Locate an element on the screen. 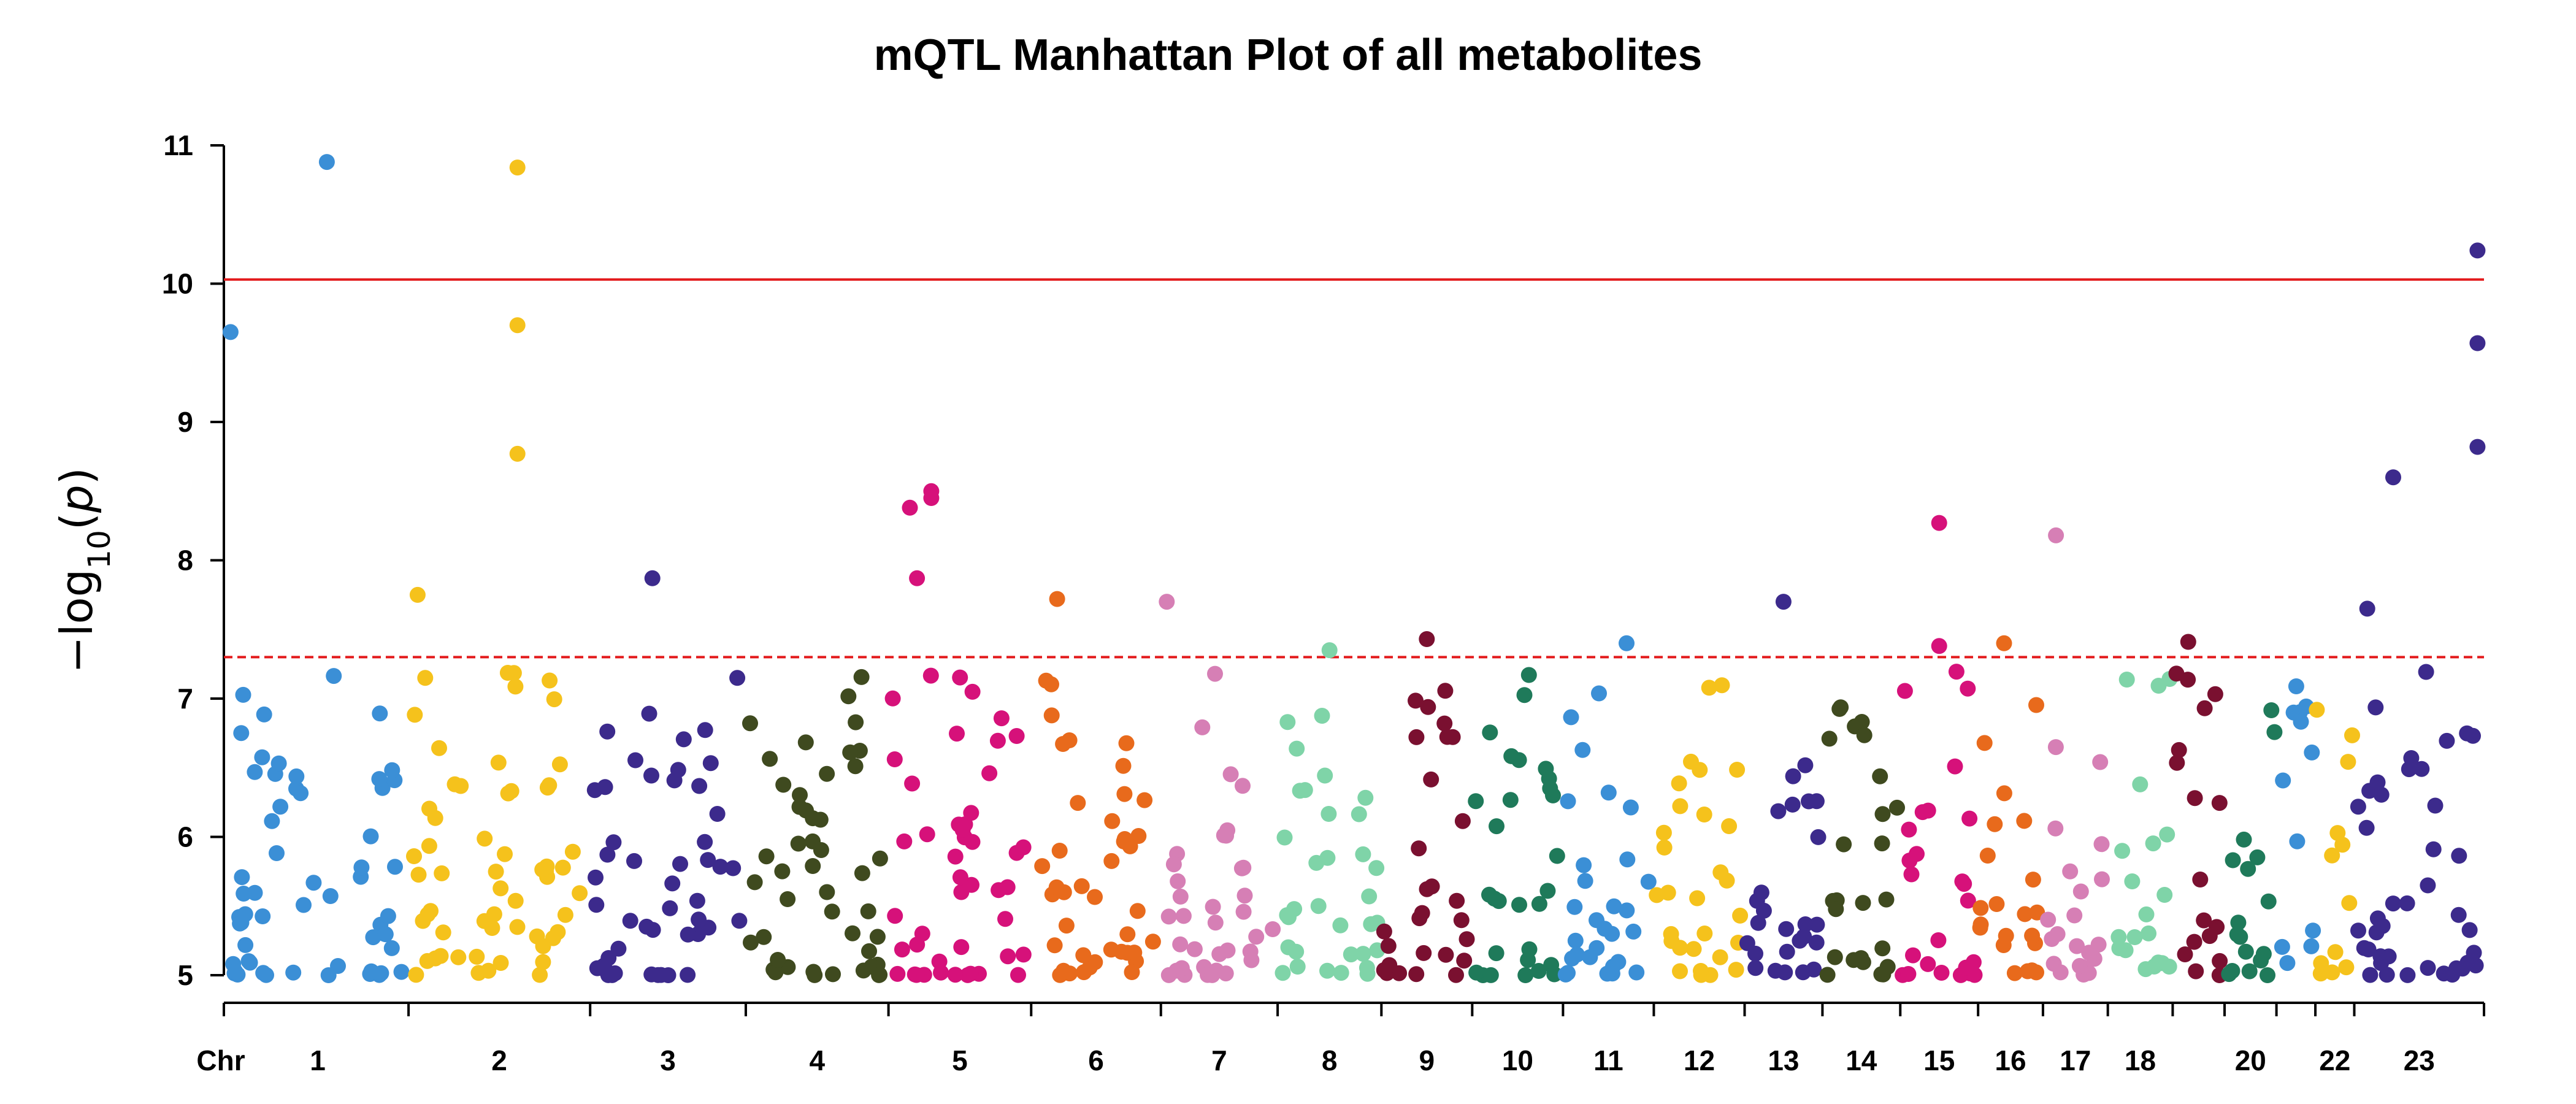 This screenshot has width=2576, height=1104. data-point-chr8-peak is located at coordinates (1329, 650).